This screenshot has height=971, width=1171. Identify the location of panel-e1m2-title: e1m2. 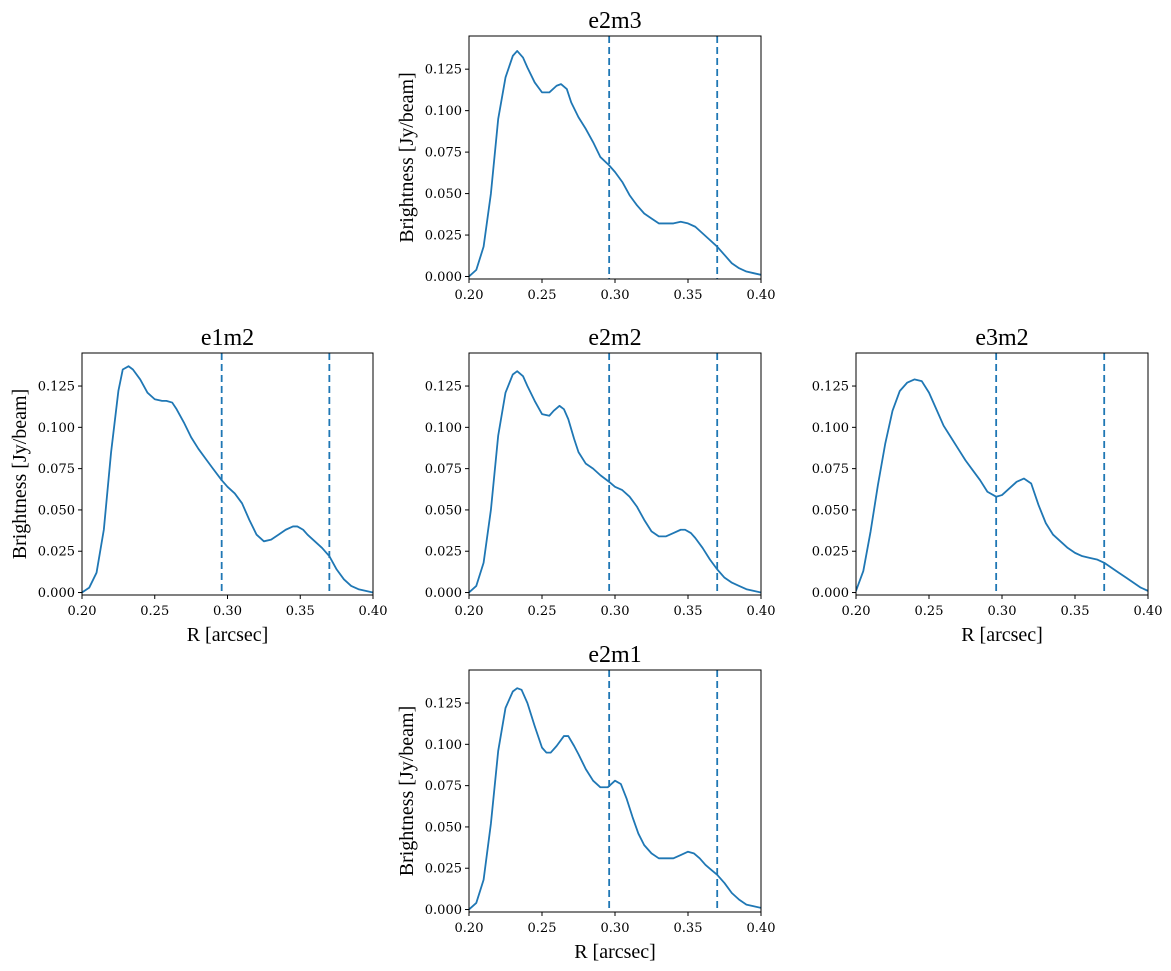
(227, 338).